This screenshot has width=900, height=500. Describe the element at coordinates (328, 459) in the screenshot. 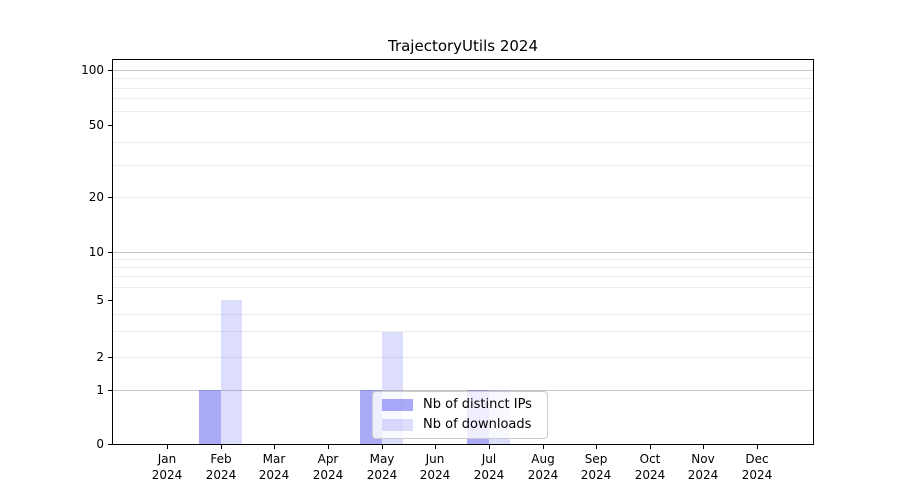

I see `x-tick-month: Apr` at that location.